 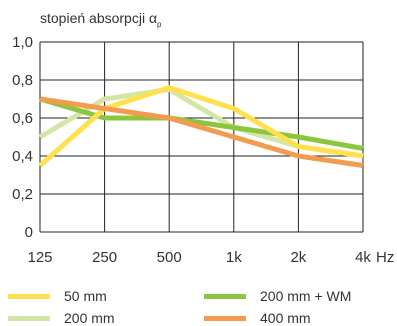 I want to click on legend: 50 mm 200 mm + WM 200 mm 400 mm, so click(x=198, y=305).